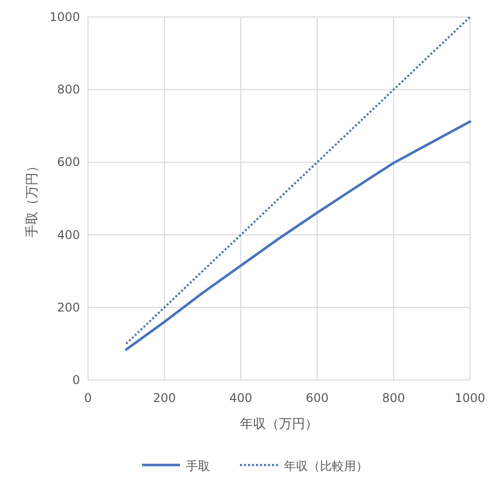 The height and width of the screenshot is (489, 500). What do you see at coordinates (279, 424) in the screenshot?
I see `x-axis-title: 年収（万円）` at bounding box center [279, 424].